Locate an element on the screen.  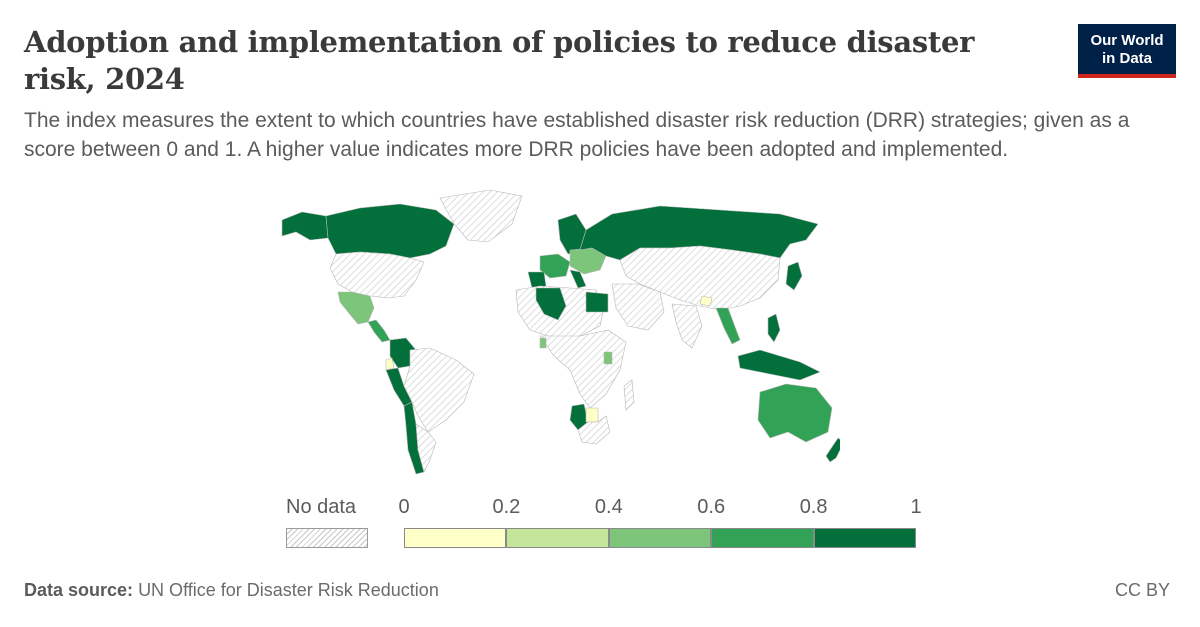
owid-logo: Our World in Data is located at coordinates (1127, 51).